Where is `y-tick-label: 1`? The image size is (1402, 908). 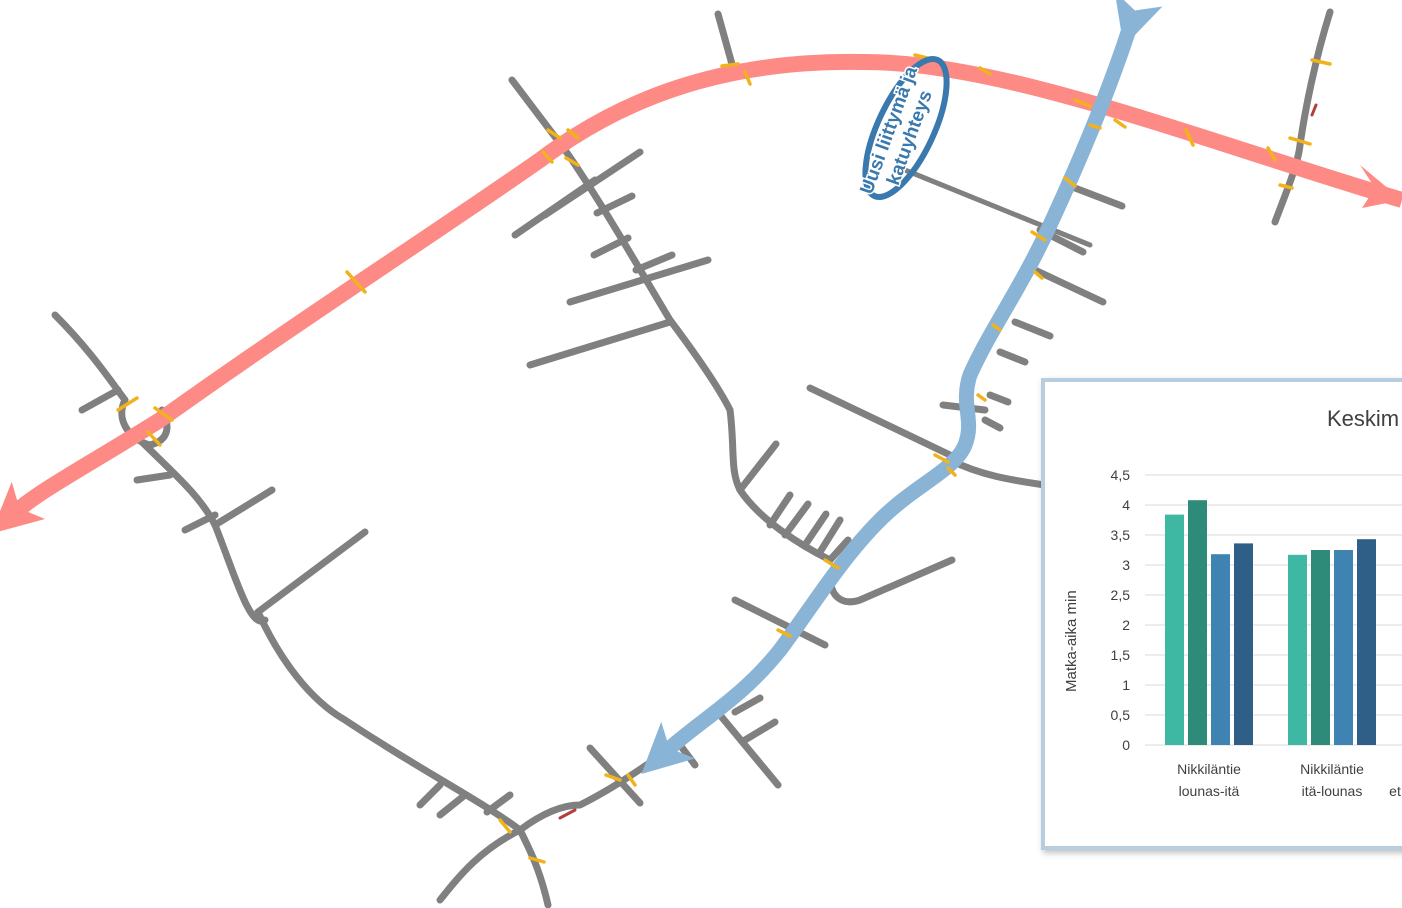
y-tick-label: 1 is located at coordinates (1126, 685).